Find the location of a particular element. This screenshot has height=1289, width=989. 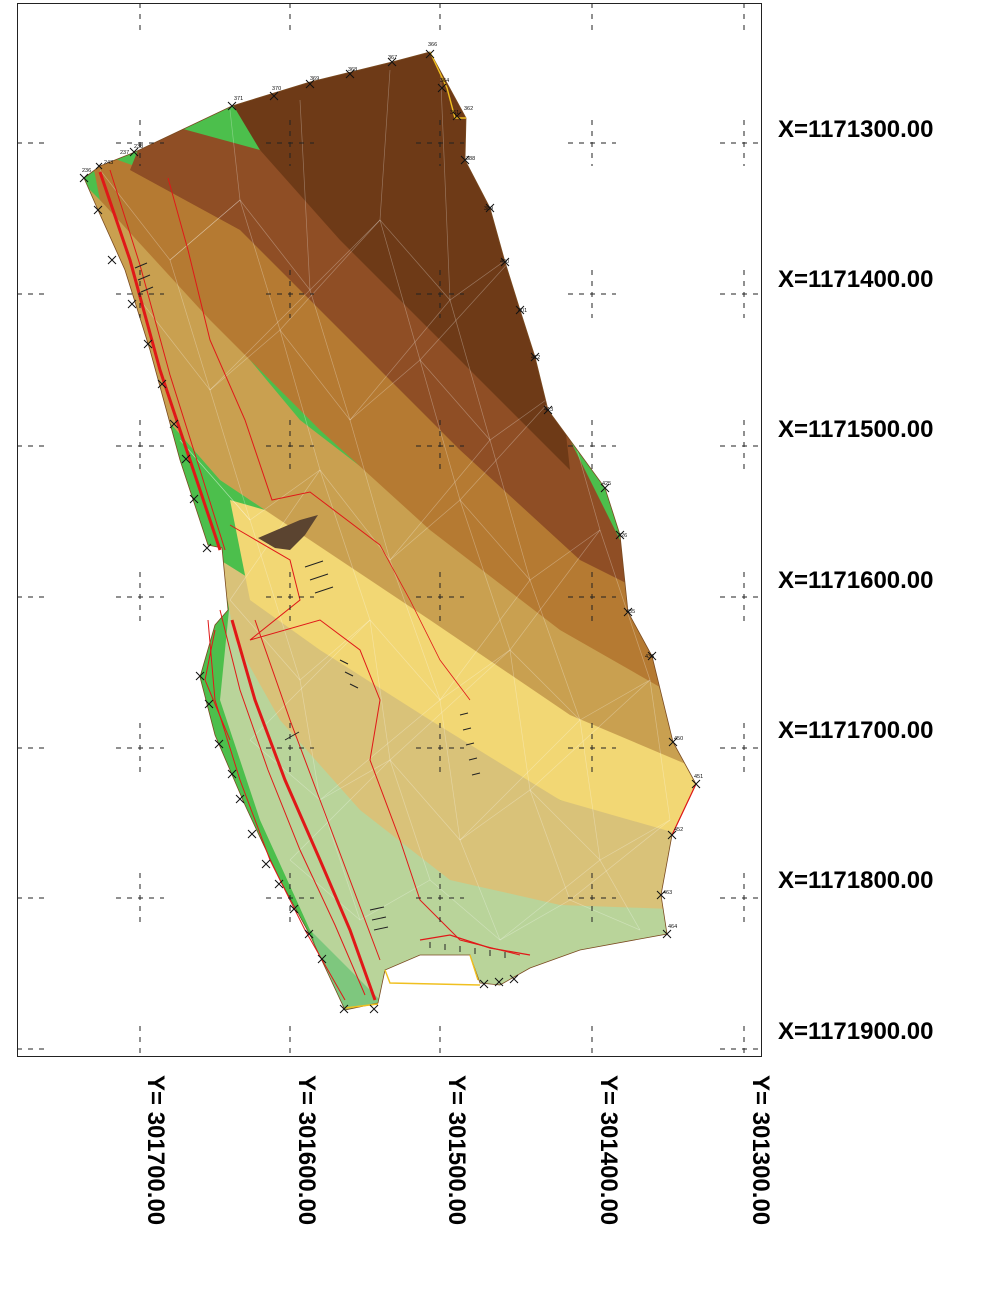

point-label: 364 is located at coordinates (444, 81).